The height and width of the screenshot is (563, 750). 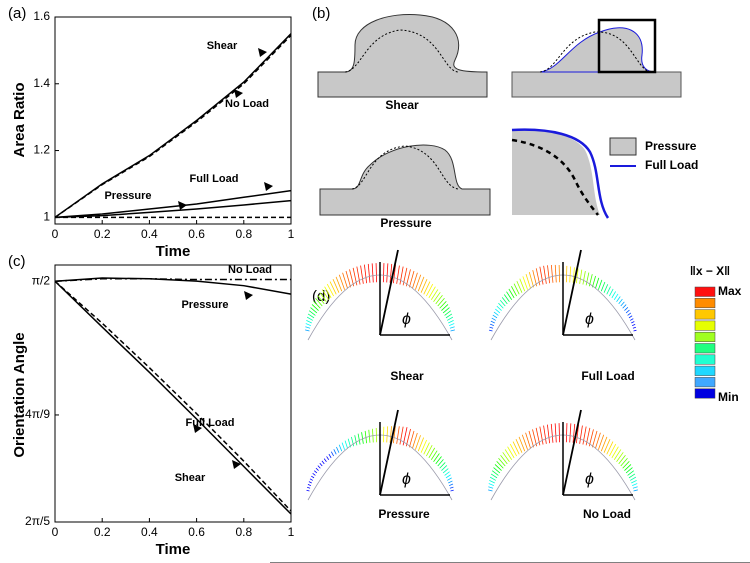 I want to click on angle-symbol: ϕ, so click(x=406, y=319).